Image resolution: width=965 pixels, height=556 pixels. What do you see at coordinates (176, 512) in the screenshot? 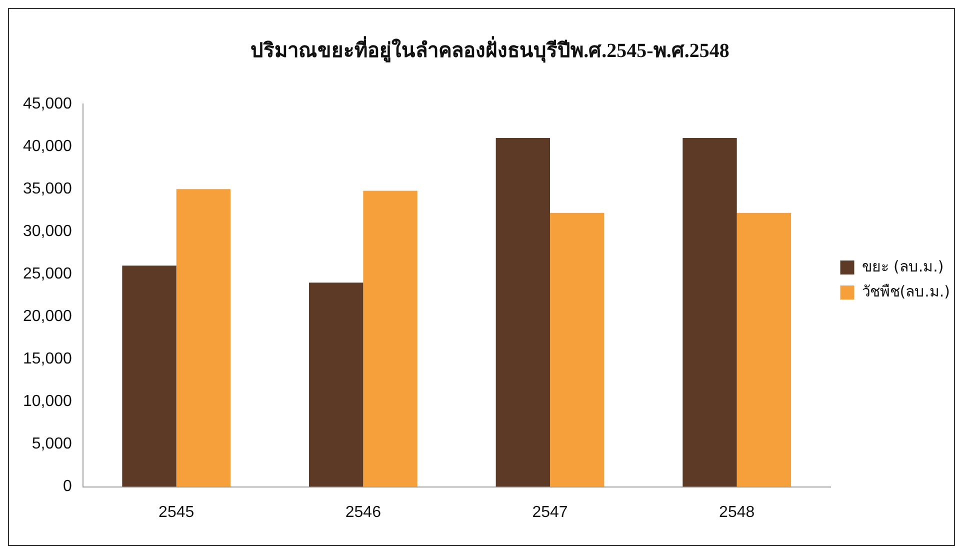
I see `x-tick-label: 2545` at bounding box center [176, 512].